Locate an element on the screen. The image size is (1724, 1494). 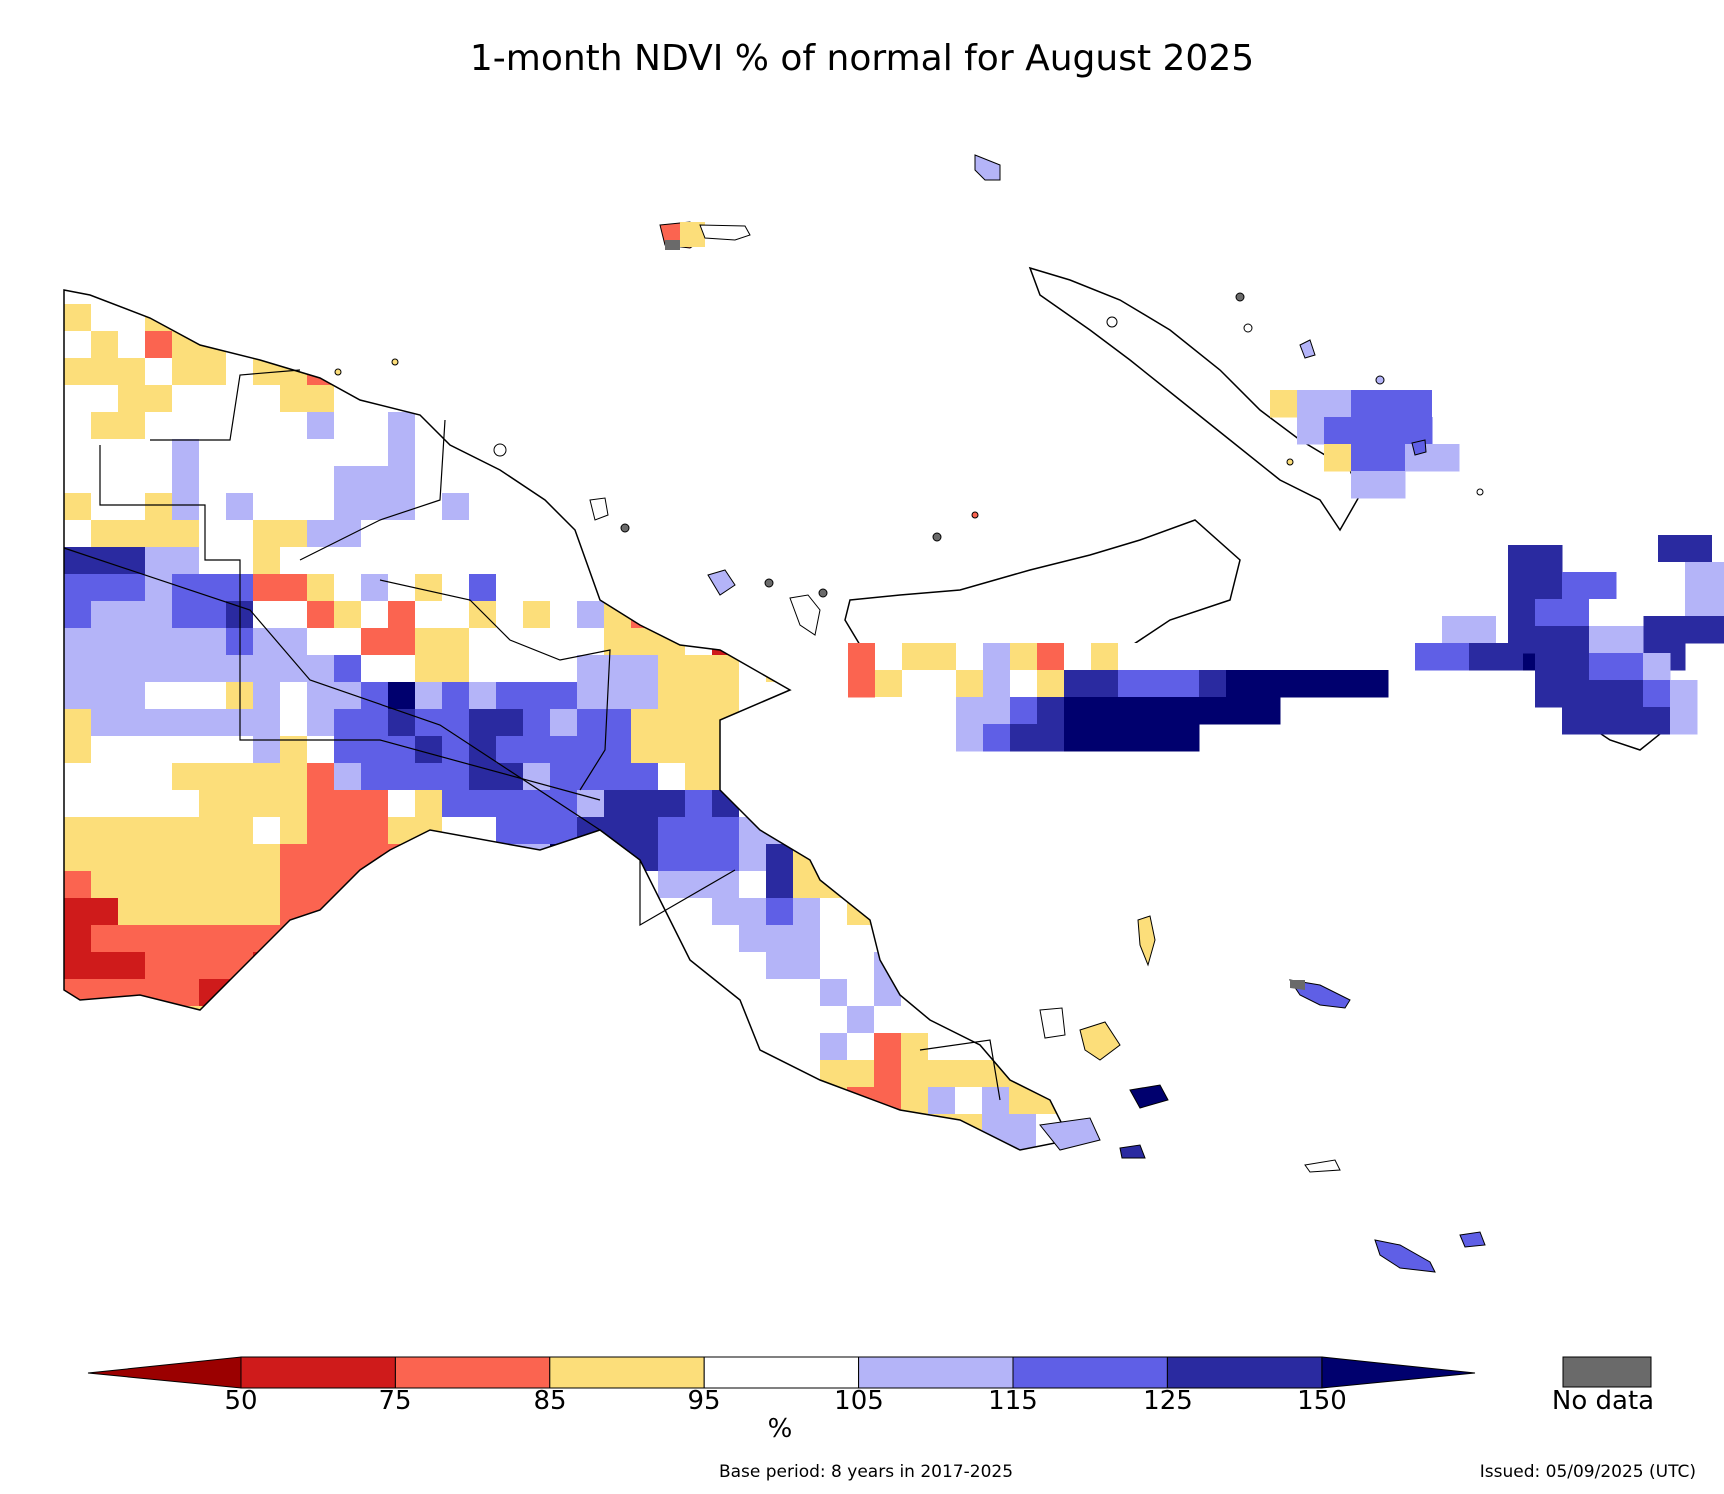
base-period: Base period: 8 years in 2017-2025 is located at coordinates (866, 1472).